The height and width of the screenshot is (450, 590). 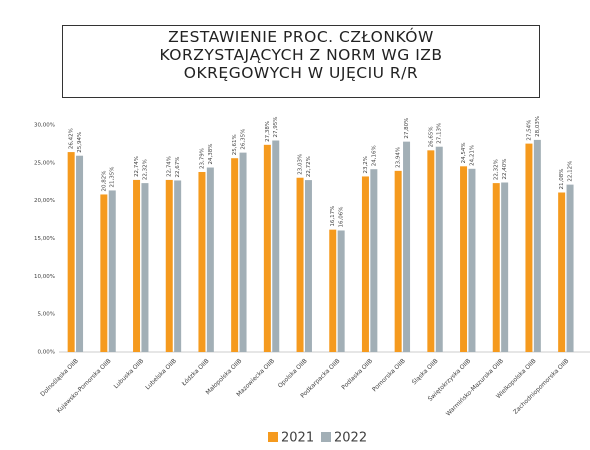 I want to click on value-label: 23,94%, so click(x=399, y=157).